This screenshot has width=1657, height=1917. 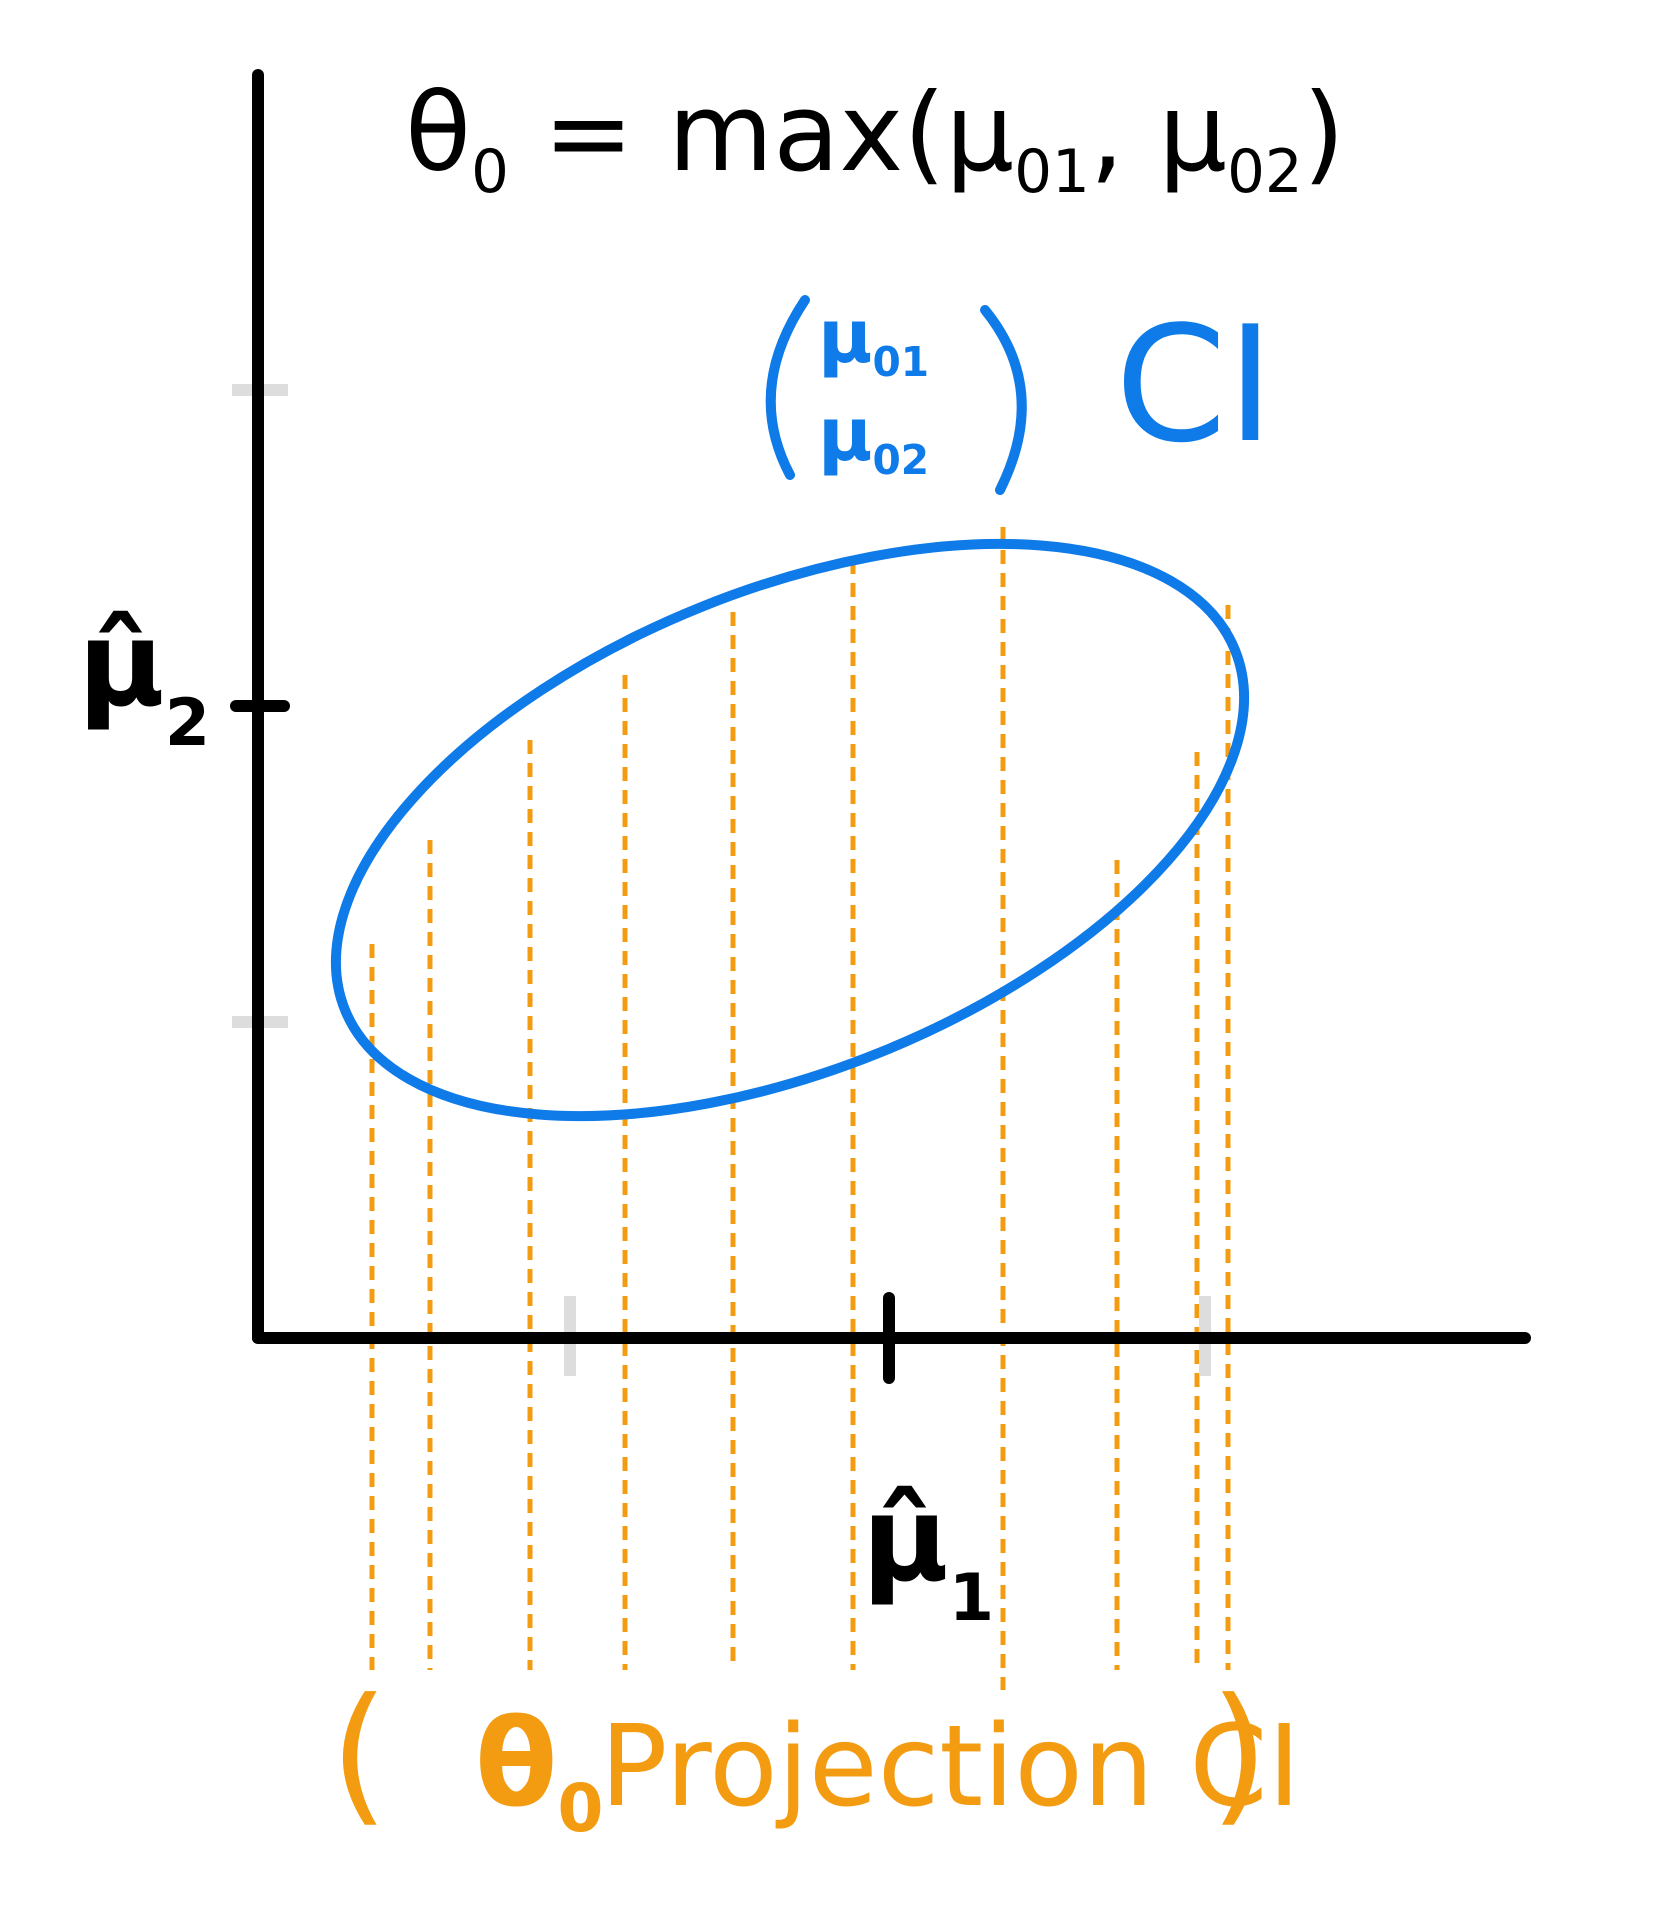 What do you see at coordinates (1239, 1754) in the screenshot?
I see `projection-close-paren: )` at bounding box center [1239, 1754].